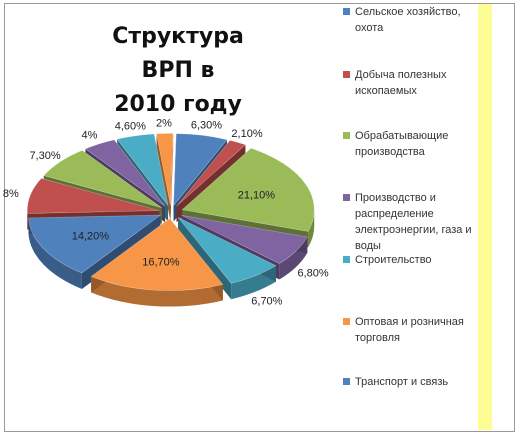  I want to click on pie-data-label: 4,60%, so click(130, 126).